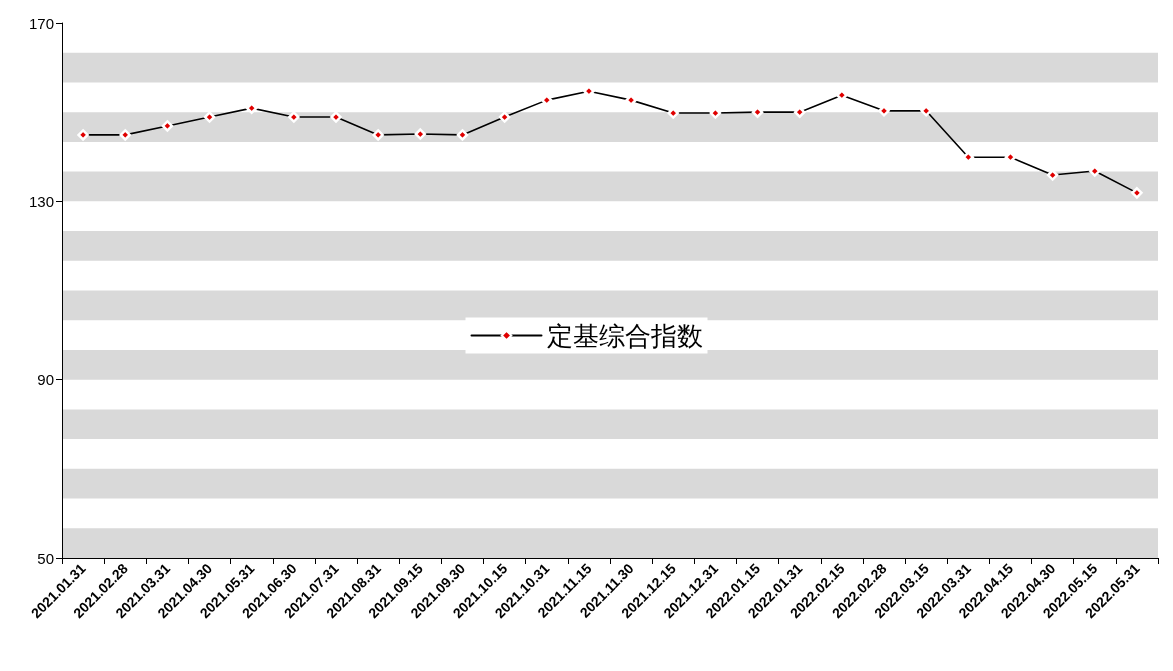 The image size is (1173, 671). I want to click on y-tick-label: 170, so click(41, 23).